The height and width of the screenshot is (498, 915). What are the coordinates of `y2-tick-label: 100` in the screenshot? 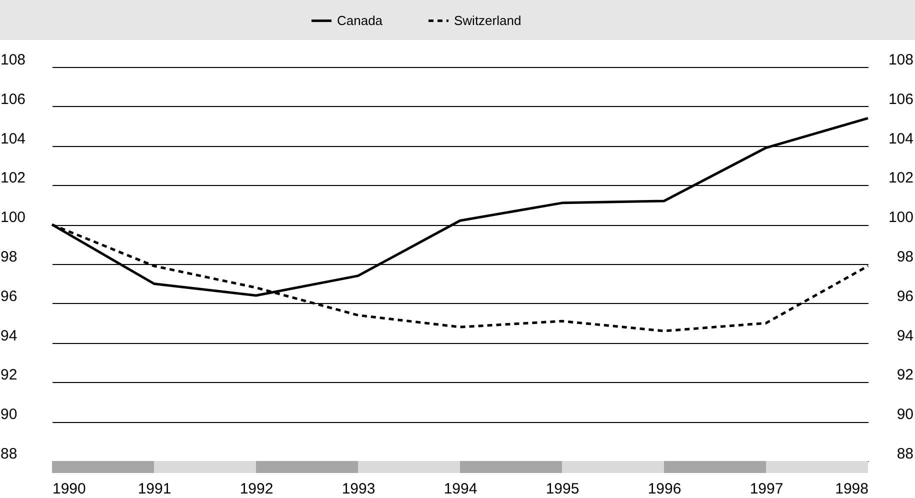 It's located at (901, 217).